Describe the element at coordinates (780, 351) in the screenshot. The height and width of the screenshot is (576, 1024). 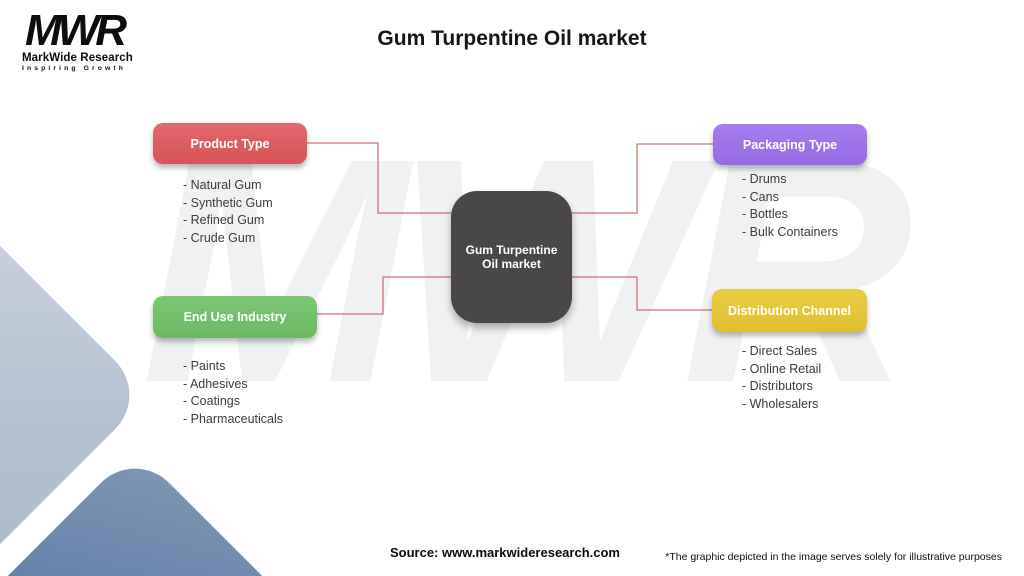
I see `list-item: - Direct Sales` at that location.